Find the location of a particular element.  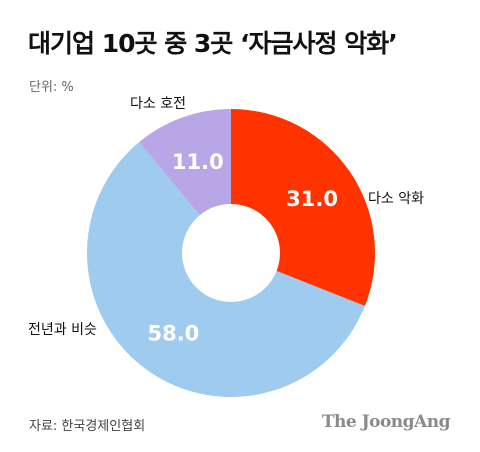

source-label: 자료: 한국경제인협회 is located at coordinates (87, 426).